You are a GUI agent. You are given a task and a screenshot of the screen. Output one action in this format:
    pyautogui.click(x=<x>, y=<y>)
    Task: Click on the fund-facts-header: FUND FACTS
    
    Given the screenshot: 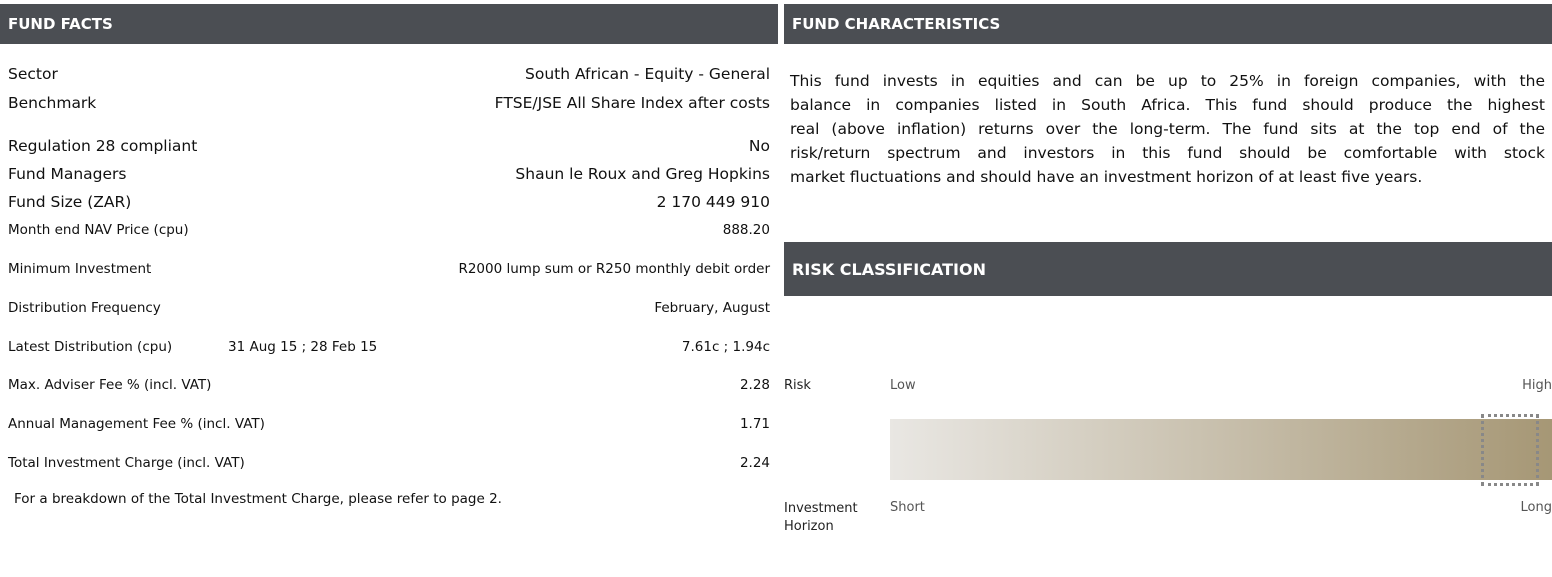 What is the action you would take?
    pyautogui.click(x=389, y=24)
    